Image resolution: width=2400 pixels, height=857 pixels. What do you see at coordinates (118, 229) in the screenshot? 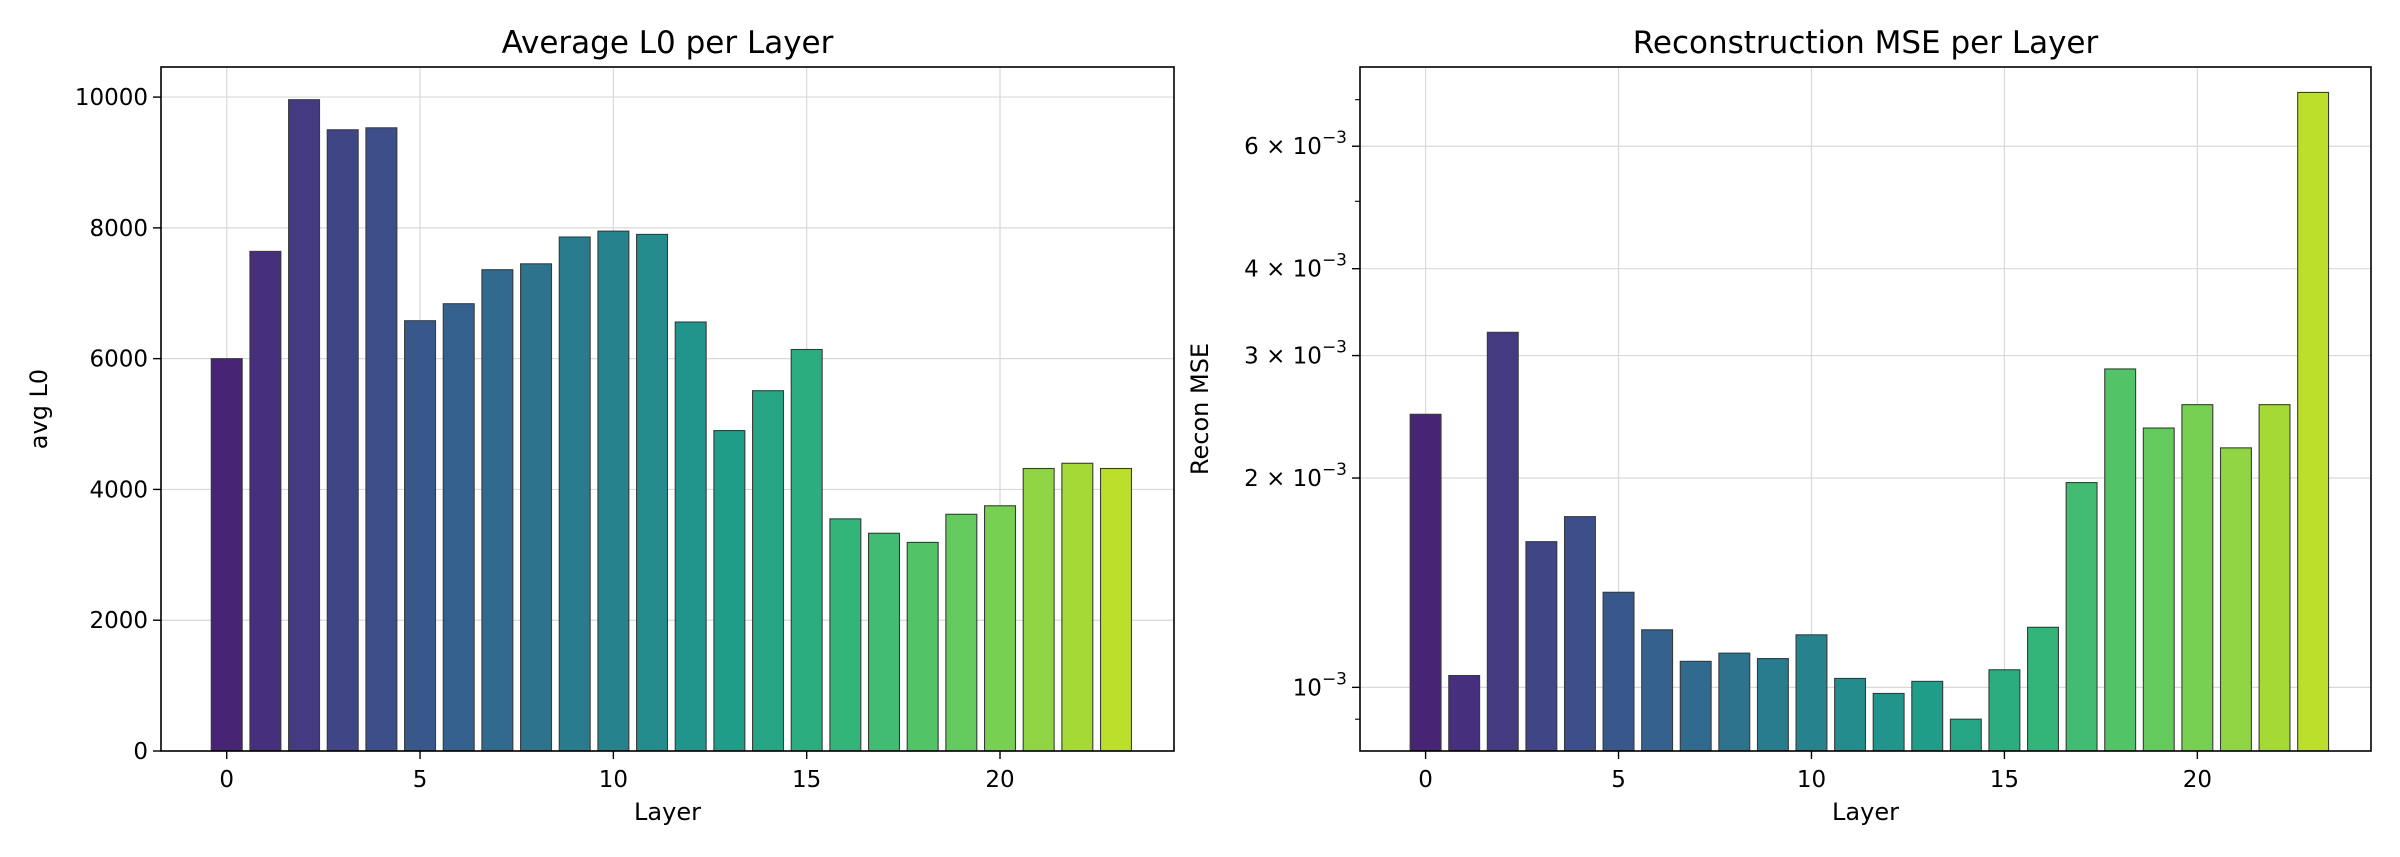
I see `y-tick-label: 8000` at bounding box center [118, 229].